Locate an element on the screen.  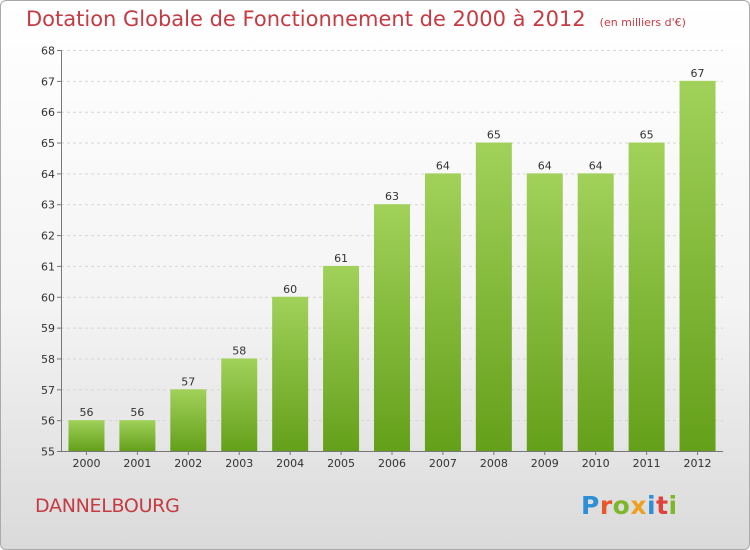
data-label: 60 is located at coordinates (290, 289).